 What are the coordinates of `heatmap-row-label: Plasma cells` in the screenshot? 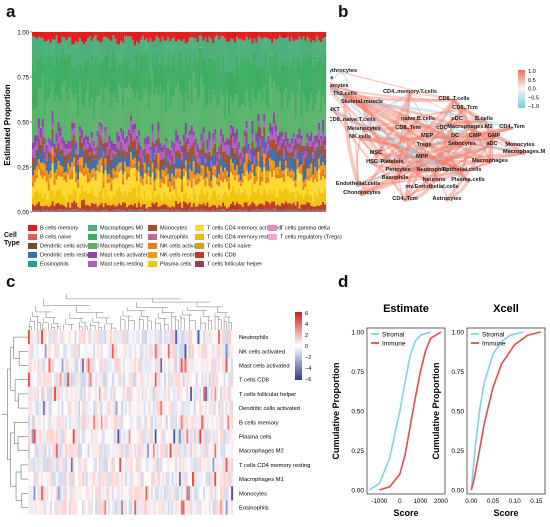 It's located at (255, 438).